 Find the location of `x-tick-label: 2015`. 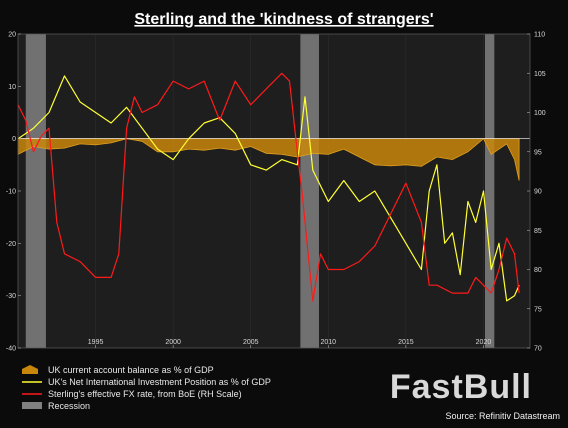

x-tick-label: 2015 is located at coordinates (406, 342).